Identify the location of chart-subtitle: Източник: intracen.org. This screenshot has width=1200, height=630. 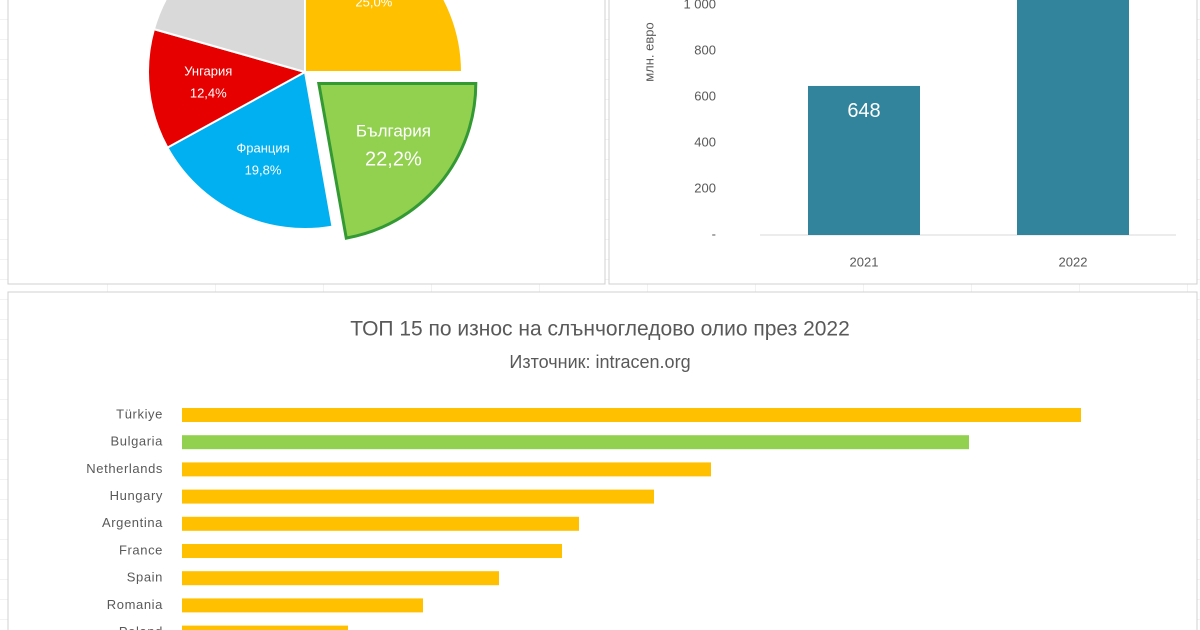
(599, 362).